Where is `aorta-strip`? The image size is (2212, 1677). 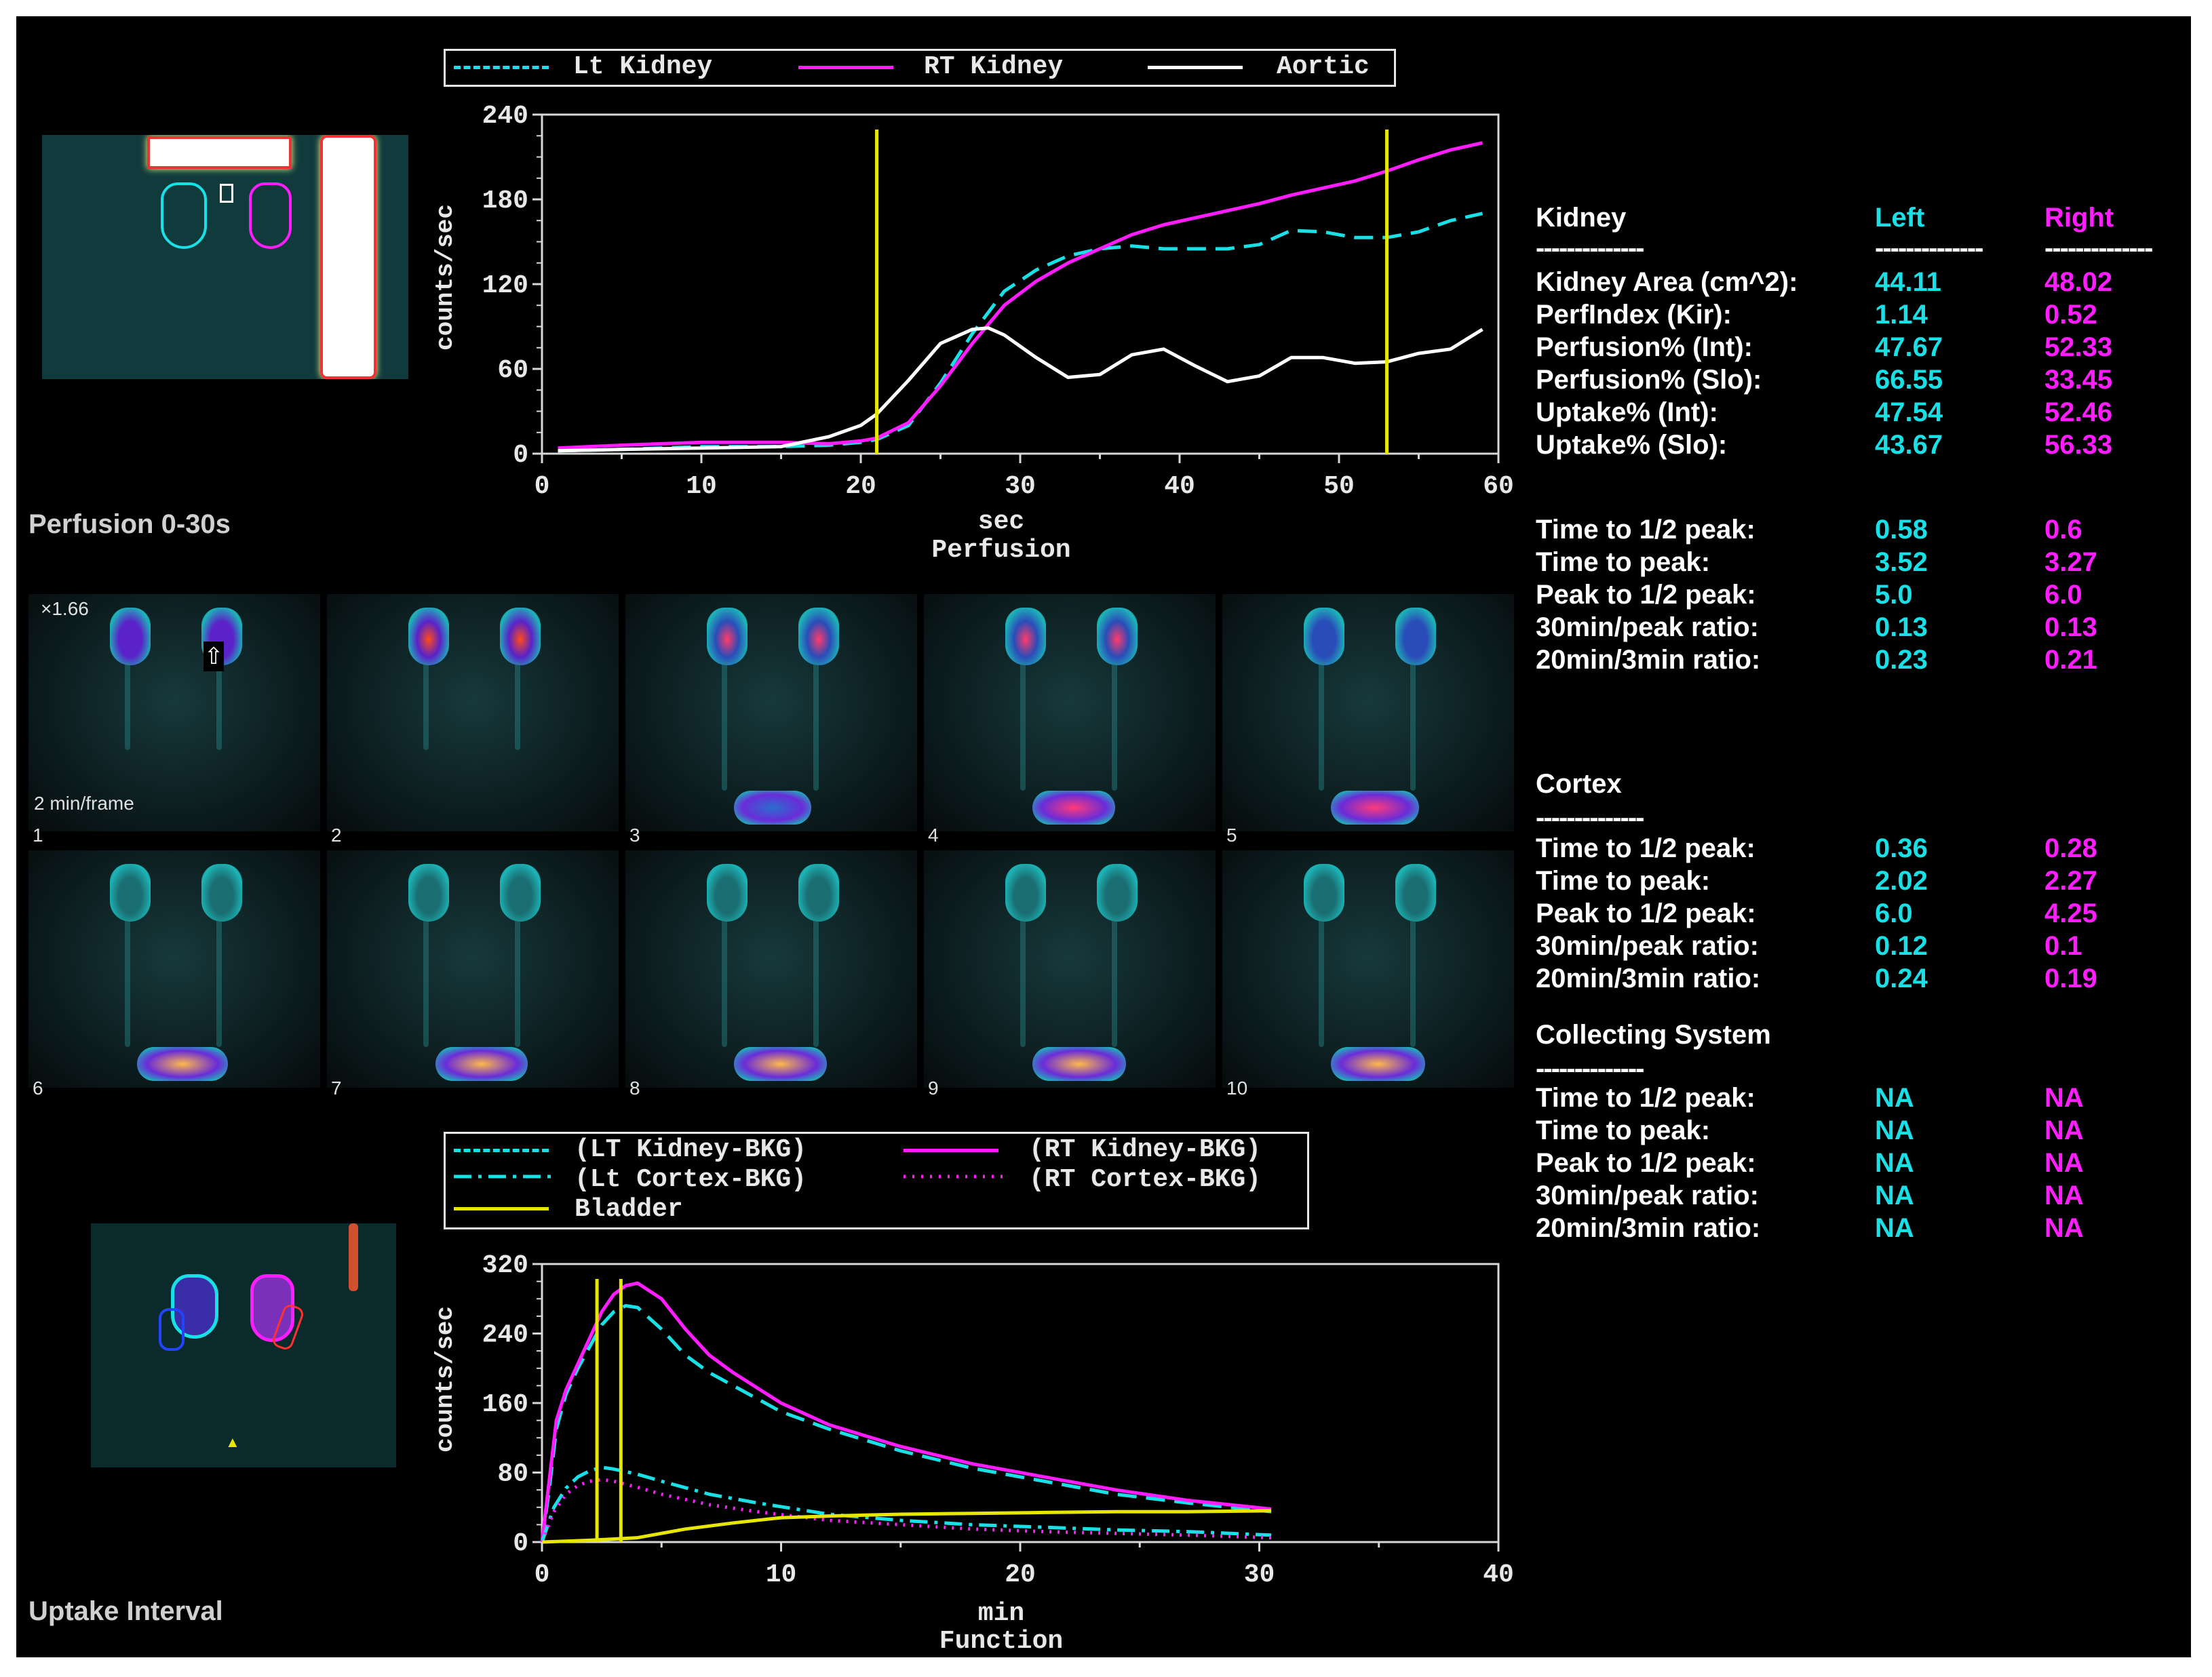 aorta-strip is located at coordinates (353, 1257).